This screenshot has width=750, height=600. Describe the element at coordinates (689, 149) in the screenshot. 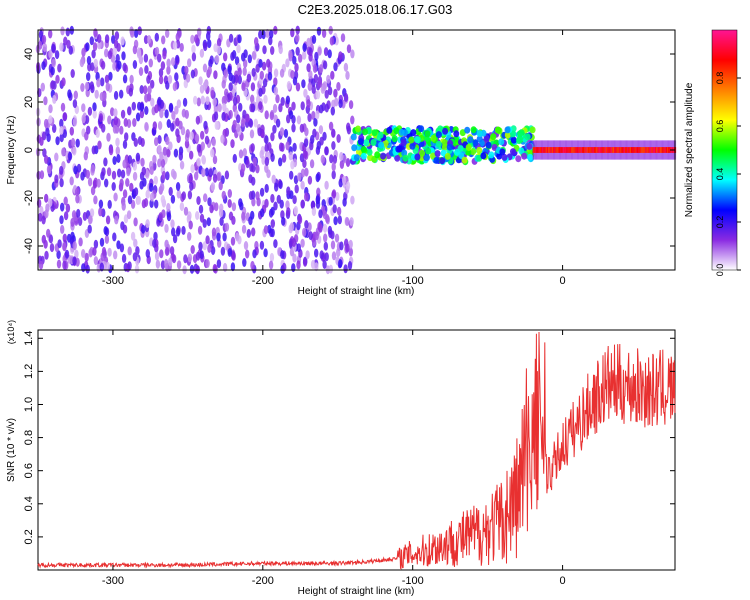

I see `colorbar-label: Normalized spectral amplitude` at that location.